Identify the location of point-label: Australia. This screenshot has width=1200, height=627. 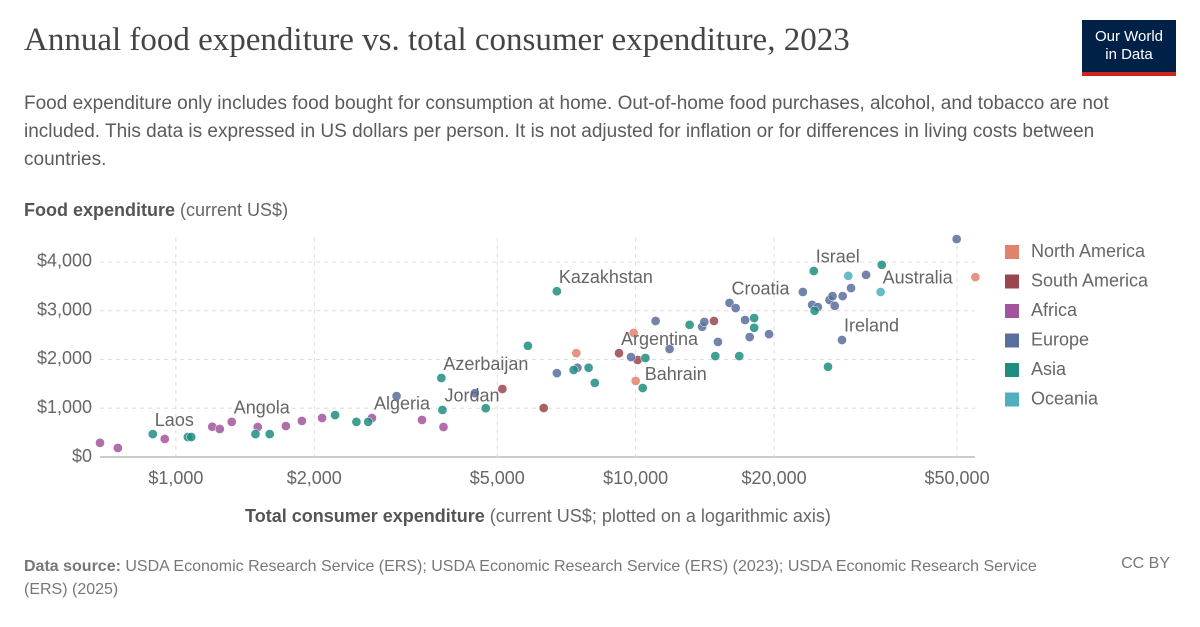
(918, 278).